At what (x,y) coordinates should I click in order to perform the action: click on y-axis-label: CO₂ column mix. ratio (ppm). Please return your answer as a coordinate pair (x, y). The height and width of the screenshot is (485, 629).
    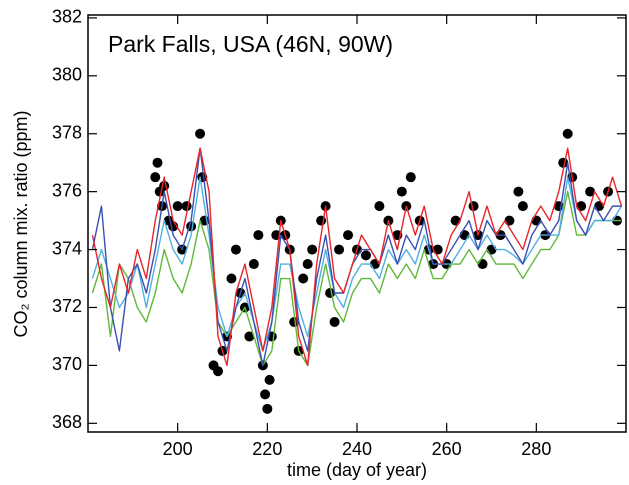
    Looking at the image, I should click on (21, 223).